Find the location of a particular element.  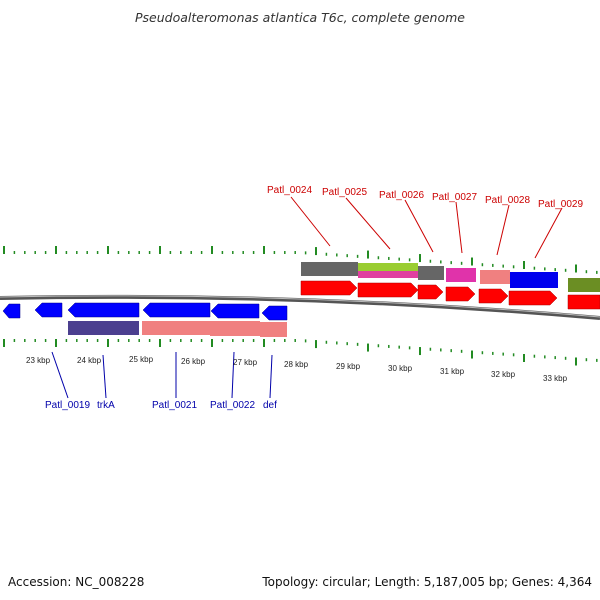

gene-arrow-trka is located at coordinates (103, 310).